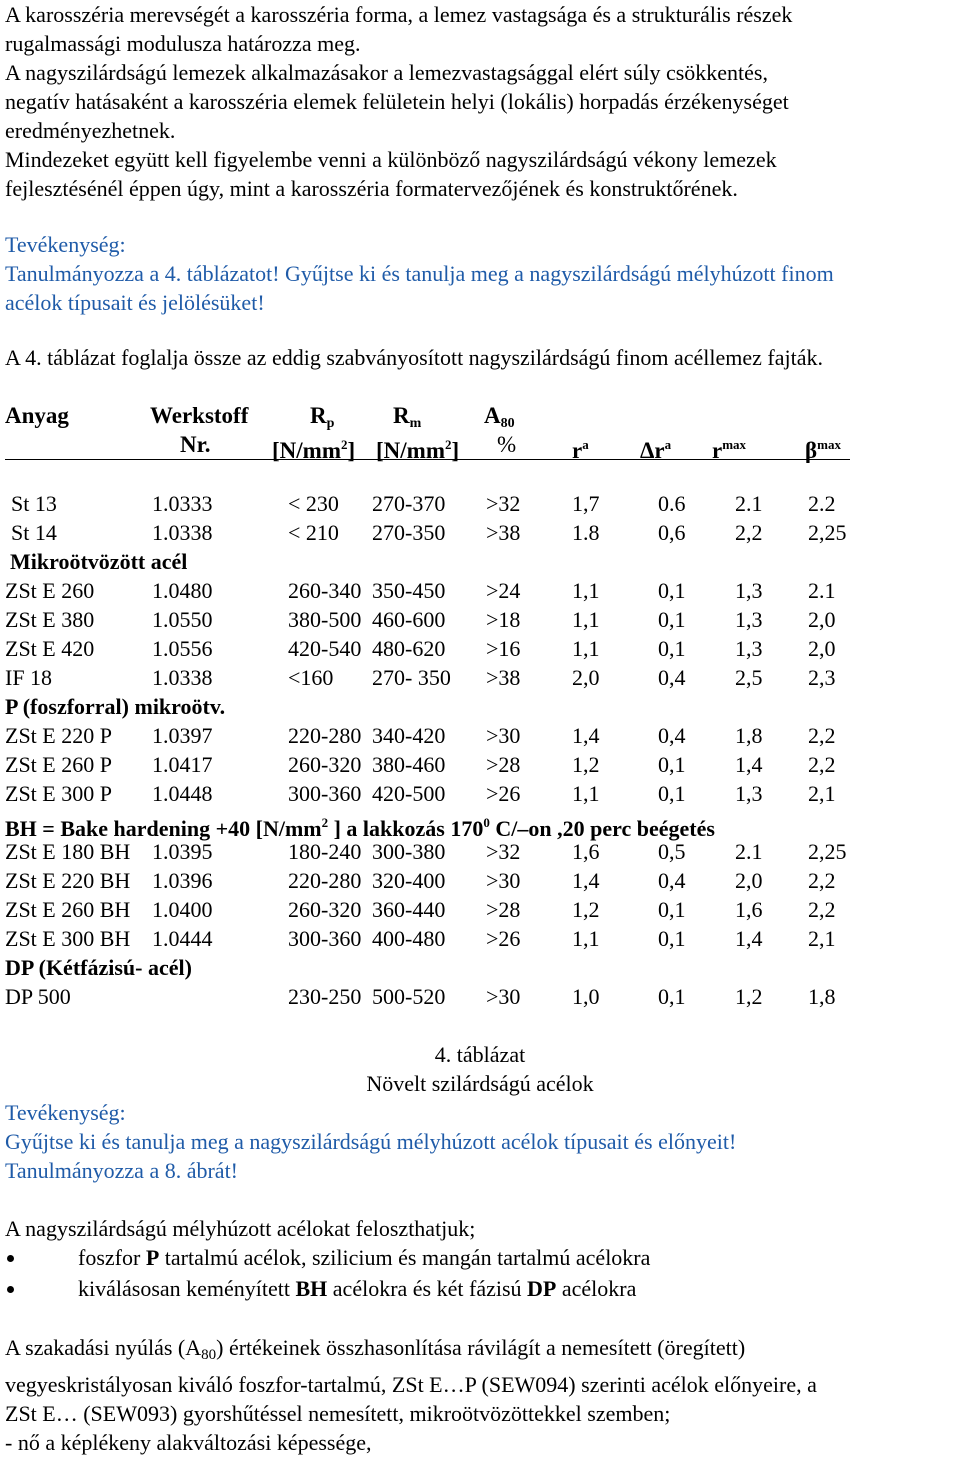  Describe the element at coordinates (58, 764) in the screenshot. I see `table-cell: ZSt E 260 P` at that location.